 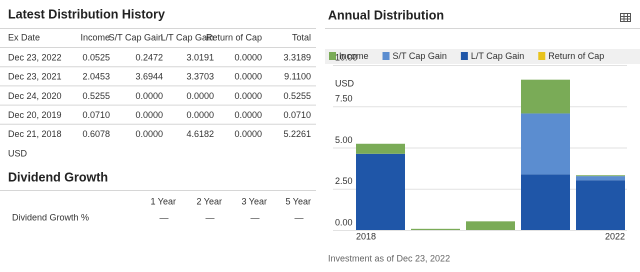 I want to click on cell: 5.2261, so click(x=297, y=134).